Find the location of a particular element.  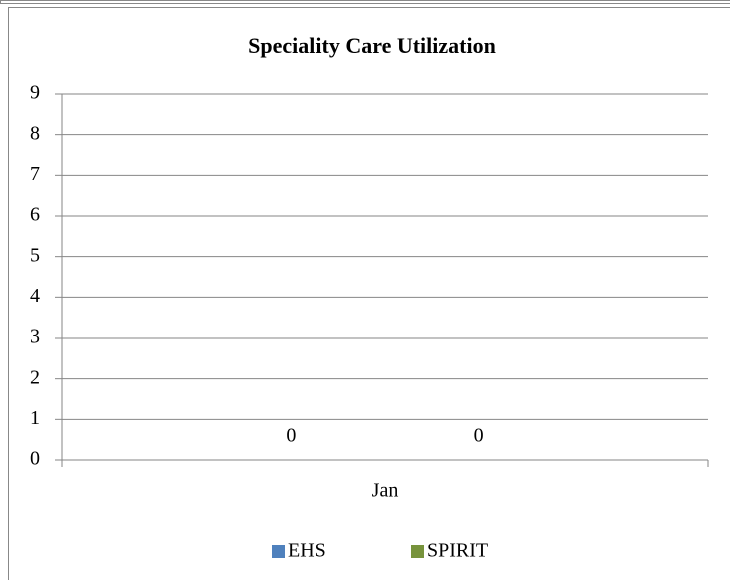

x-tick-label: Jan is located at coordinates (385, 491).